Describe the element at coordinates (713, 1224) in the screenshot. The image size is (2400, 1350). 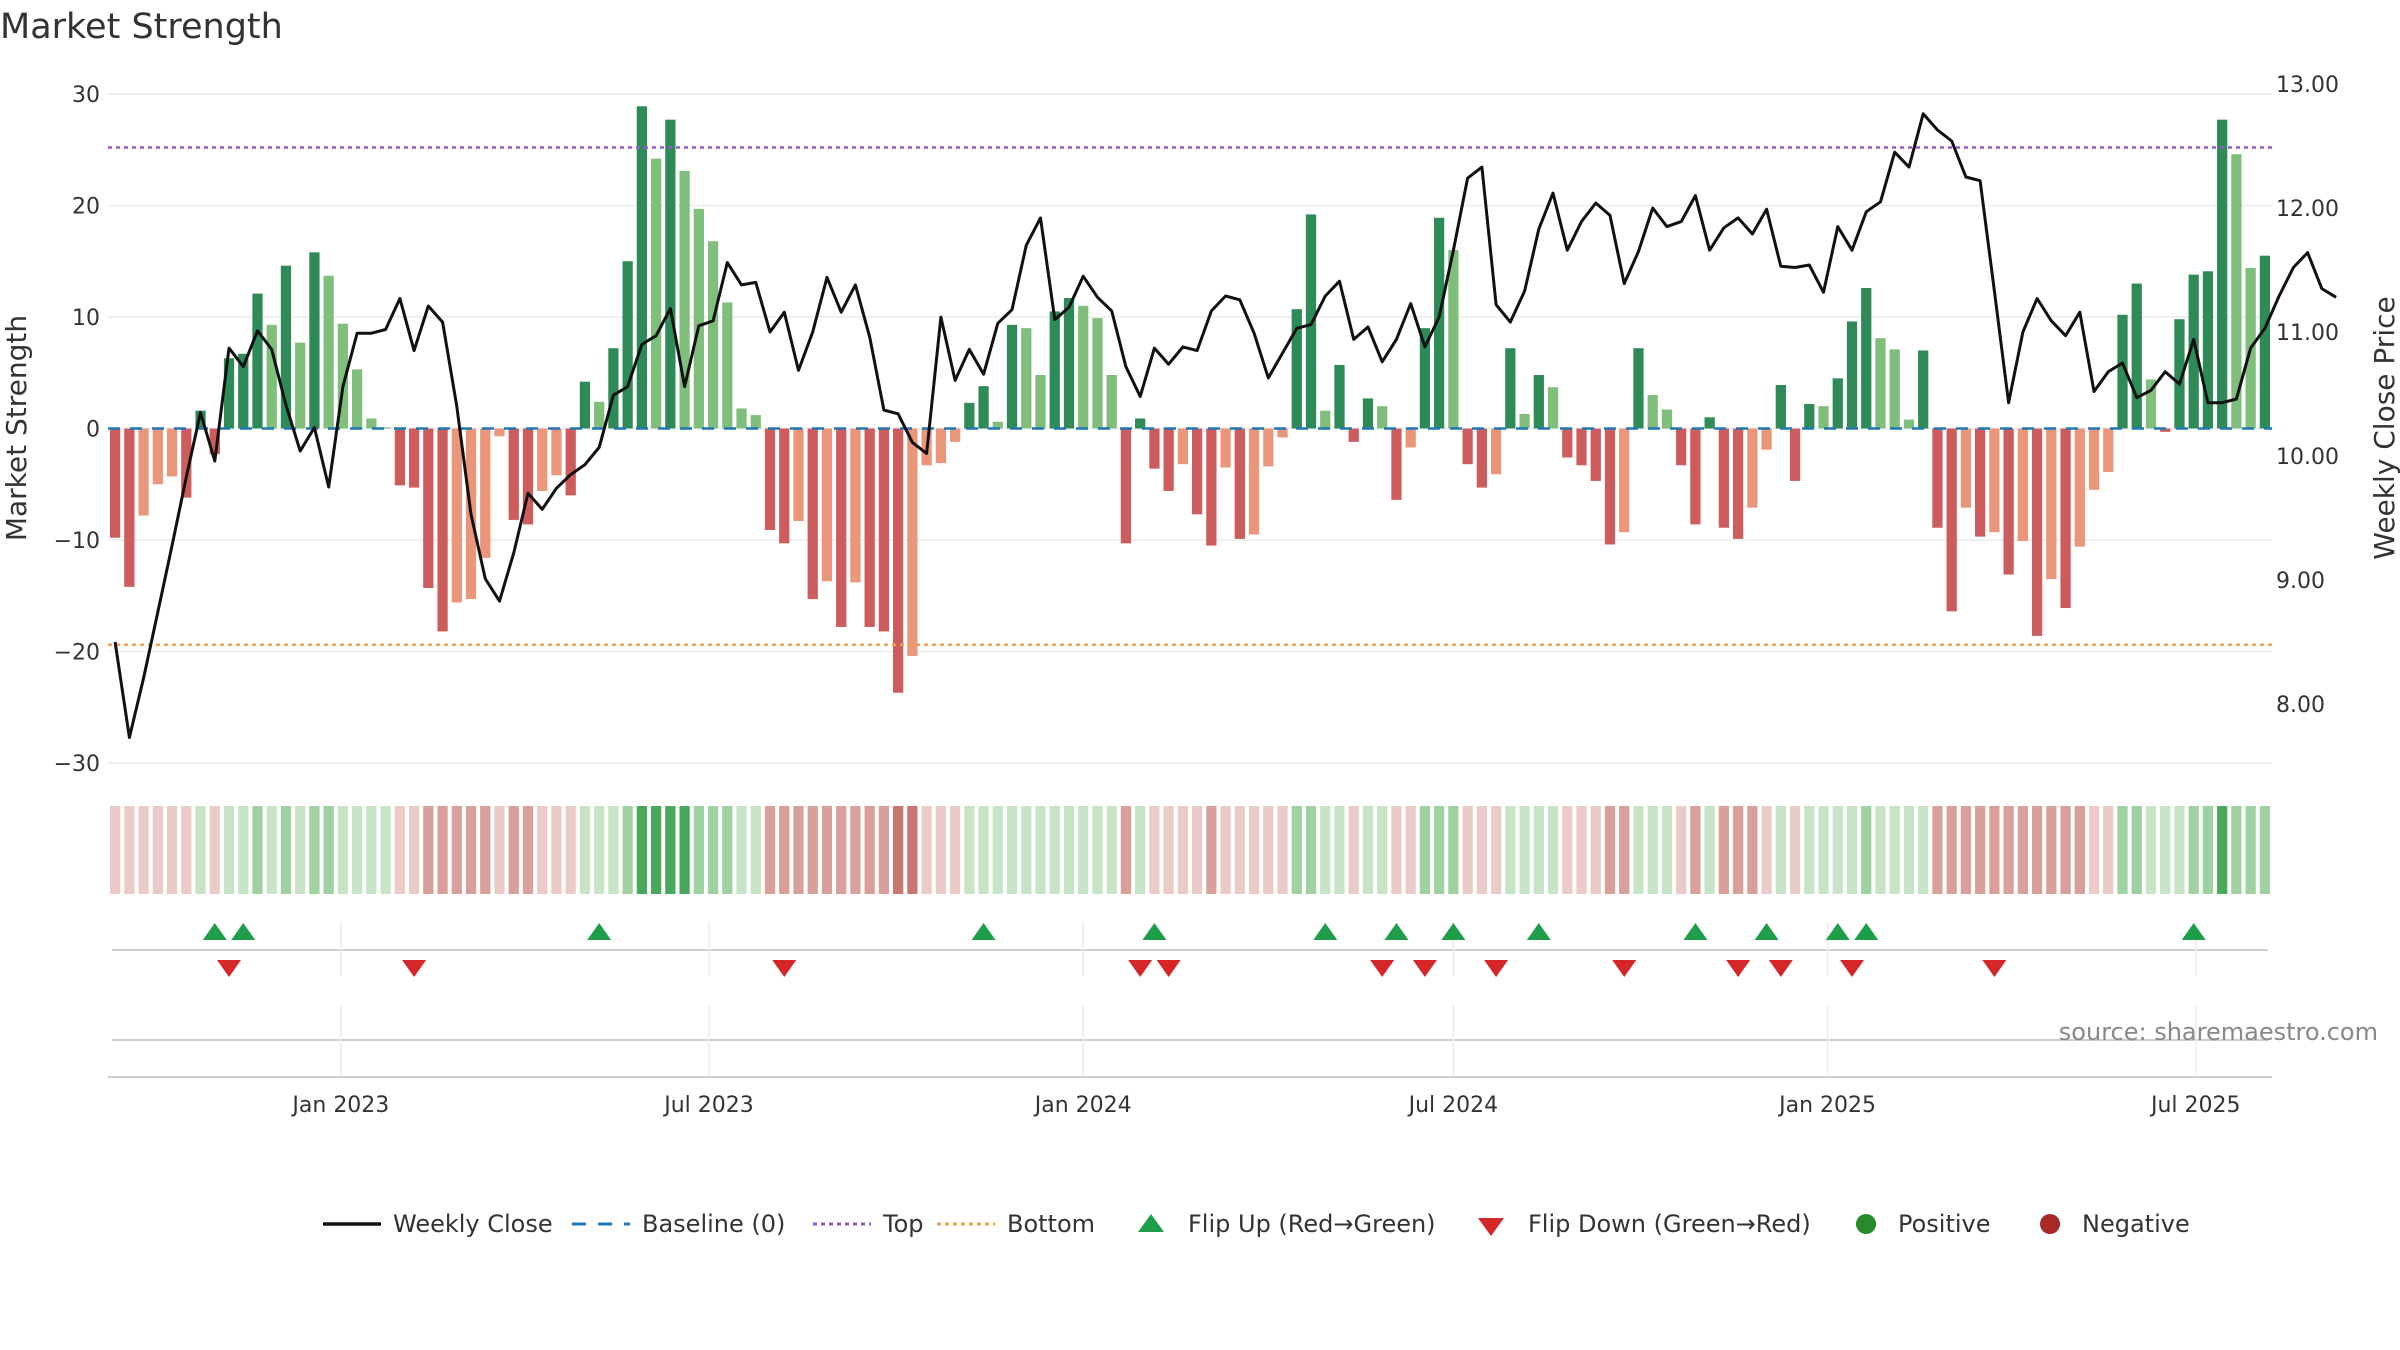
I see `legend-label: Baseline (0)` at that location.